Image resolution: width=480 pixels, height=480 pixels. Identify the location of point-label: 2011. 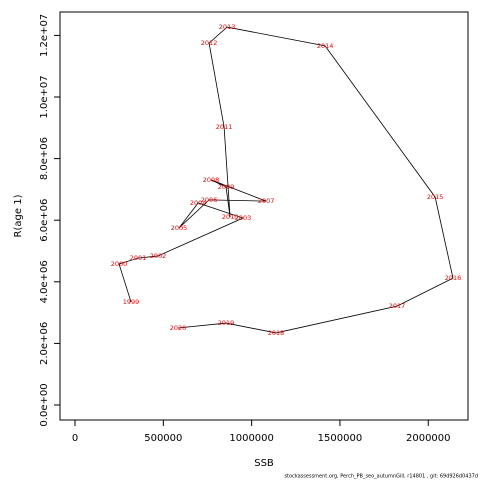
(224, 127).